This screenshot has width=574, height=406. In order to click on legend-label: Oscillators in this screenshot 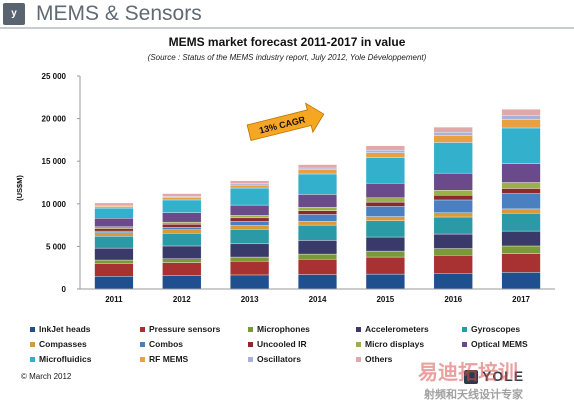, I will do `click(279, 359)`.